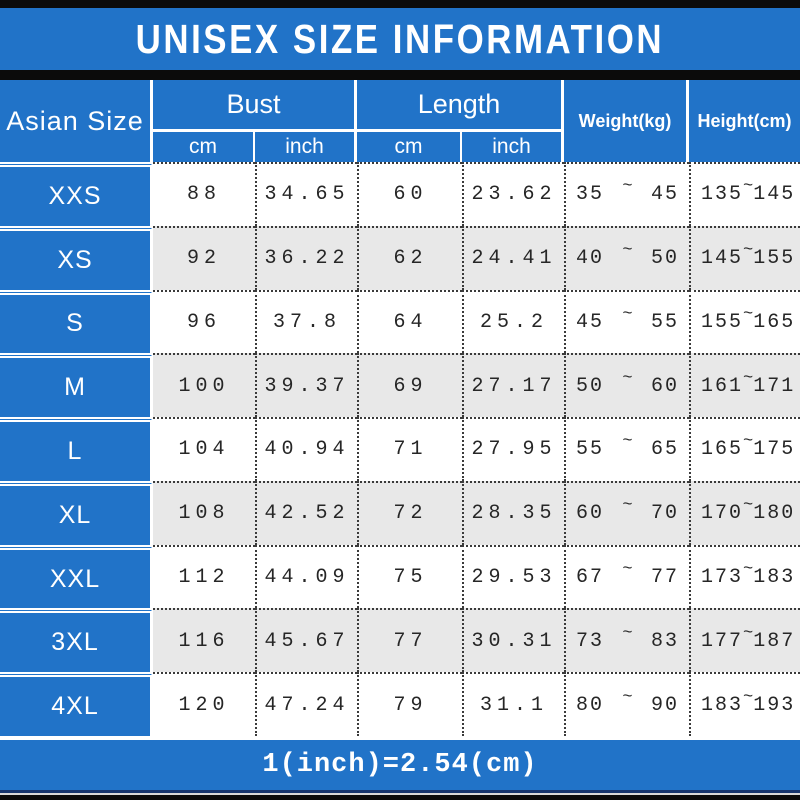 The image size is (800, 800). What do you see at coordinates (774, 514) in the screenshot?
I see `height-max: 180` at bounding box center [774, 514].